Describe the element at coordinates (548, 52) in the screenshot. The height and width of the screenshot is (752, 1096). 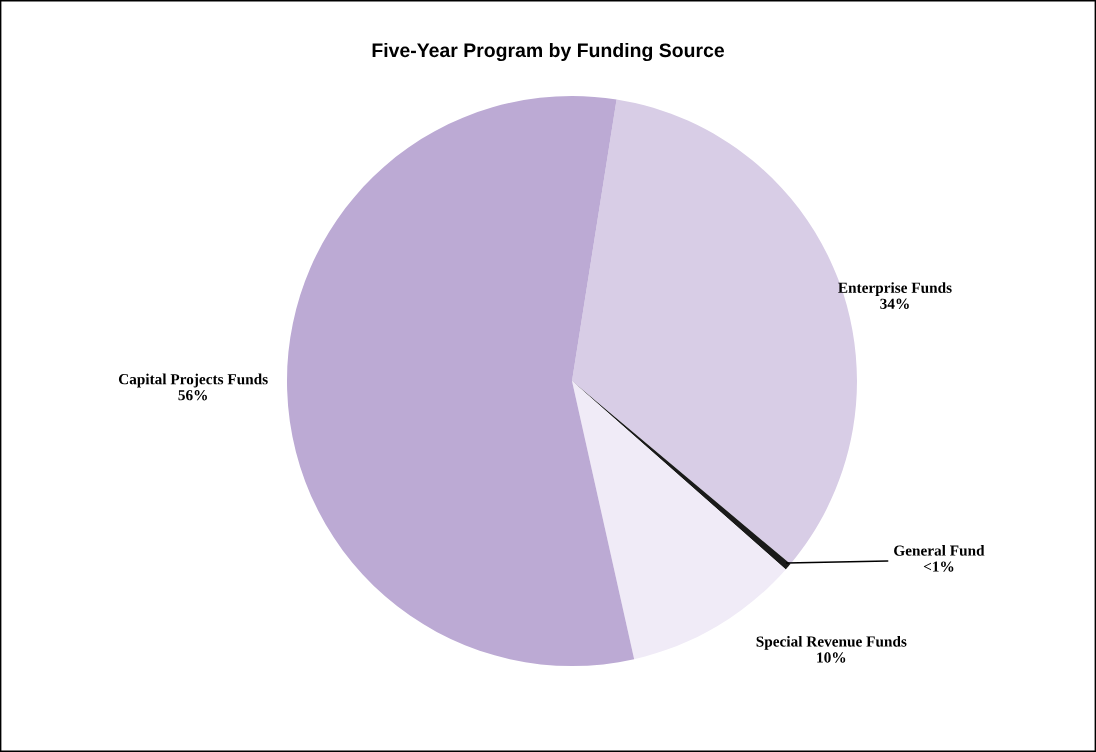
I see `chart-title: Five-Year Program by Funding Source` at that location.